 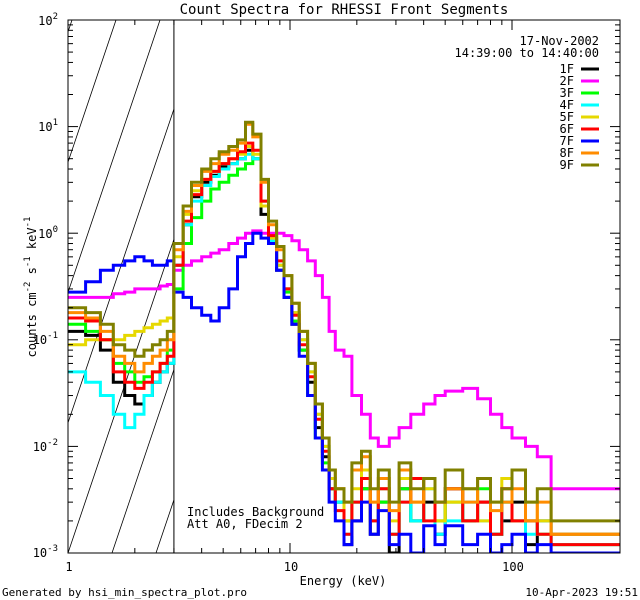 What do you see at coordinates (567, 69) in the screenshot?
I see `legend-label-1F: 1F` at bounding box center [567, 69].